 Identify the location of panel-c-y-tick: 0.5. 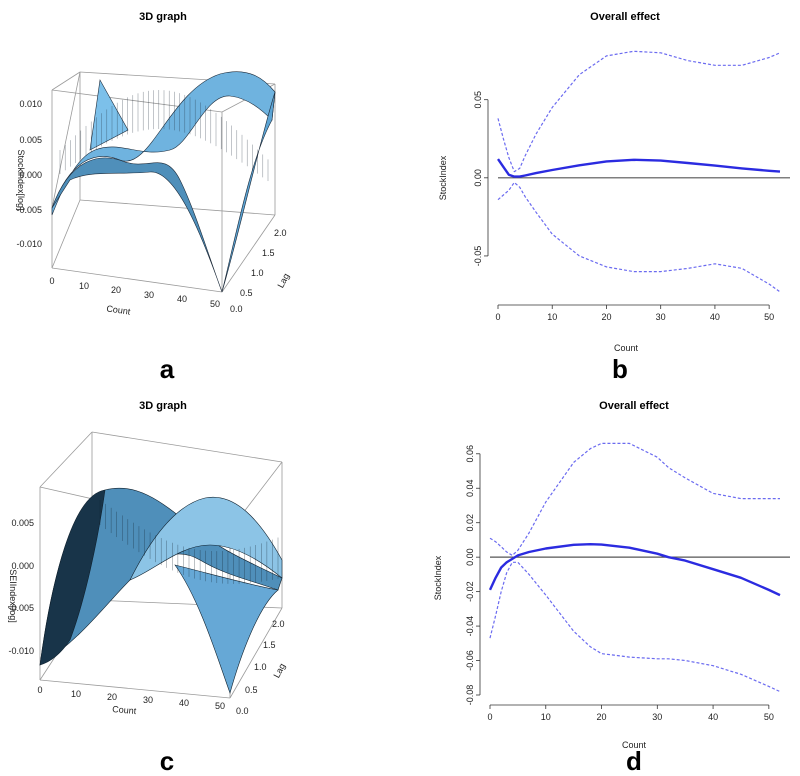
(251, 690).